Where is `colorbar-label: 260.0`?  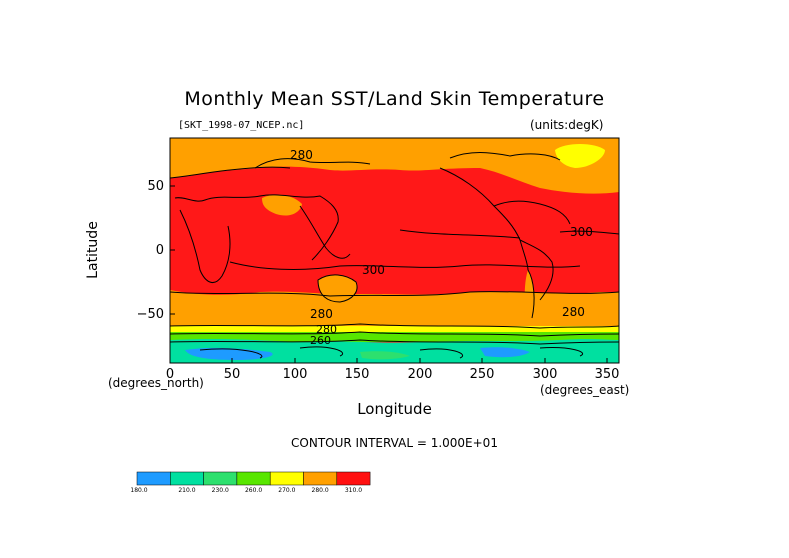
colorbar-label: 260.0 is located at coordinates (253, 490).